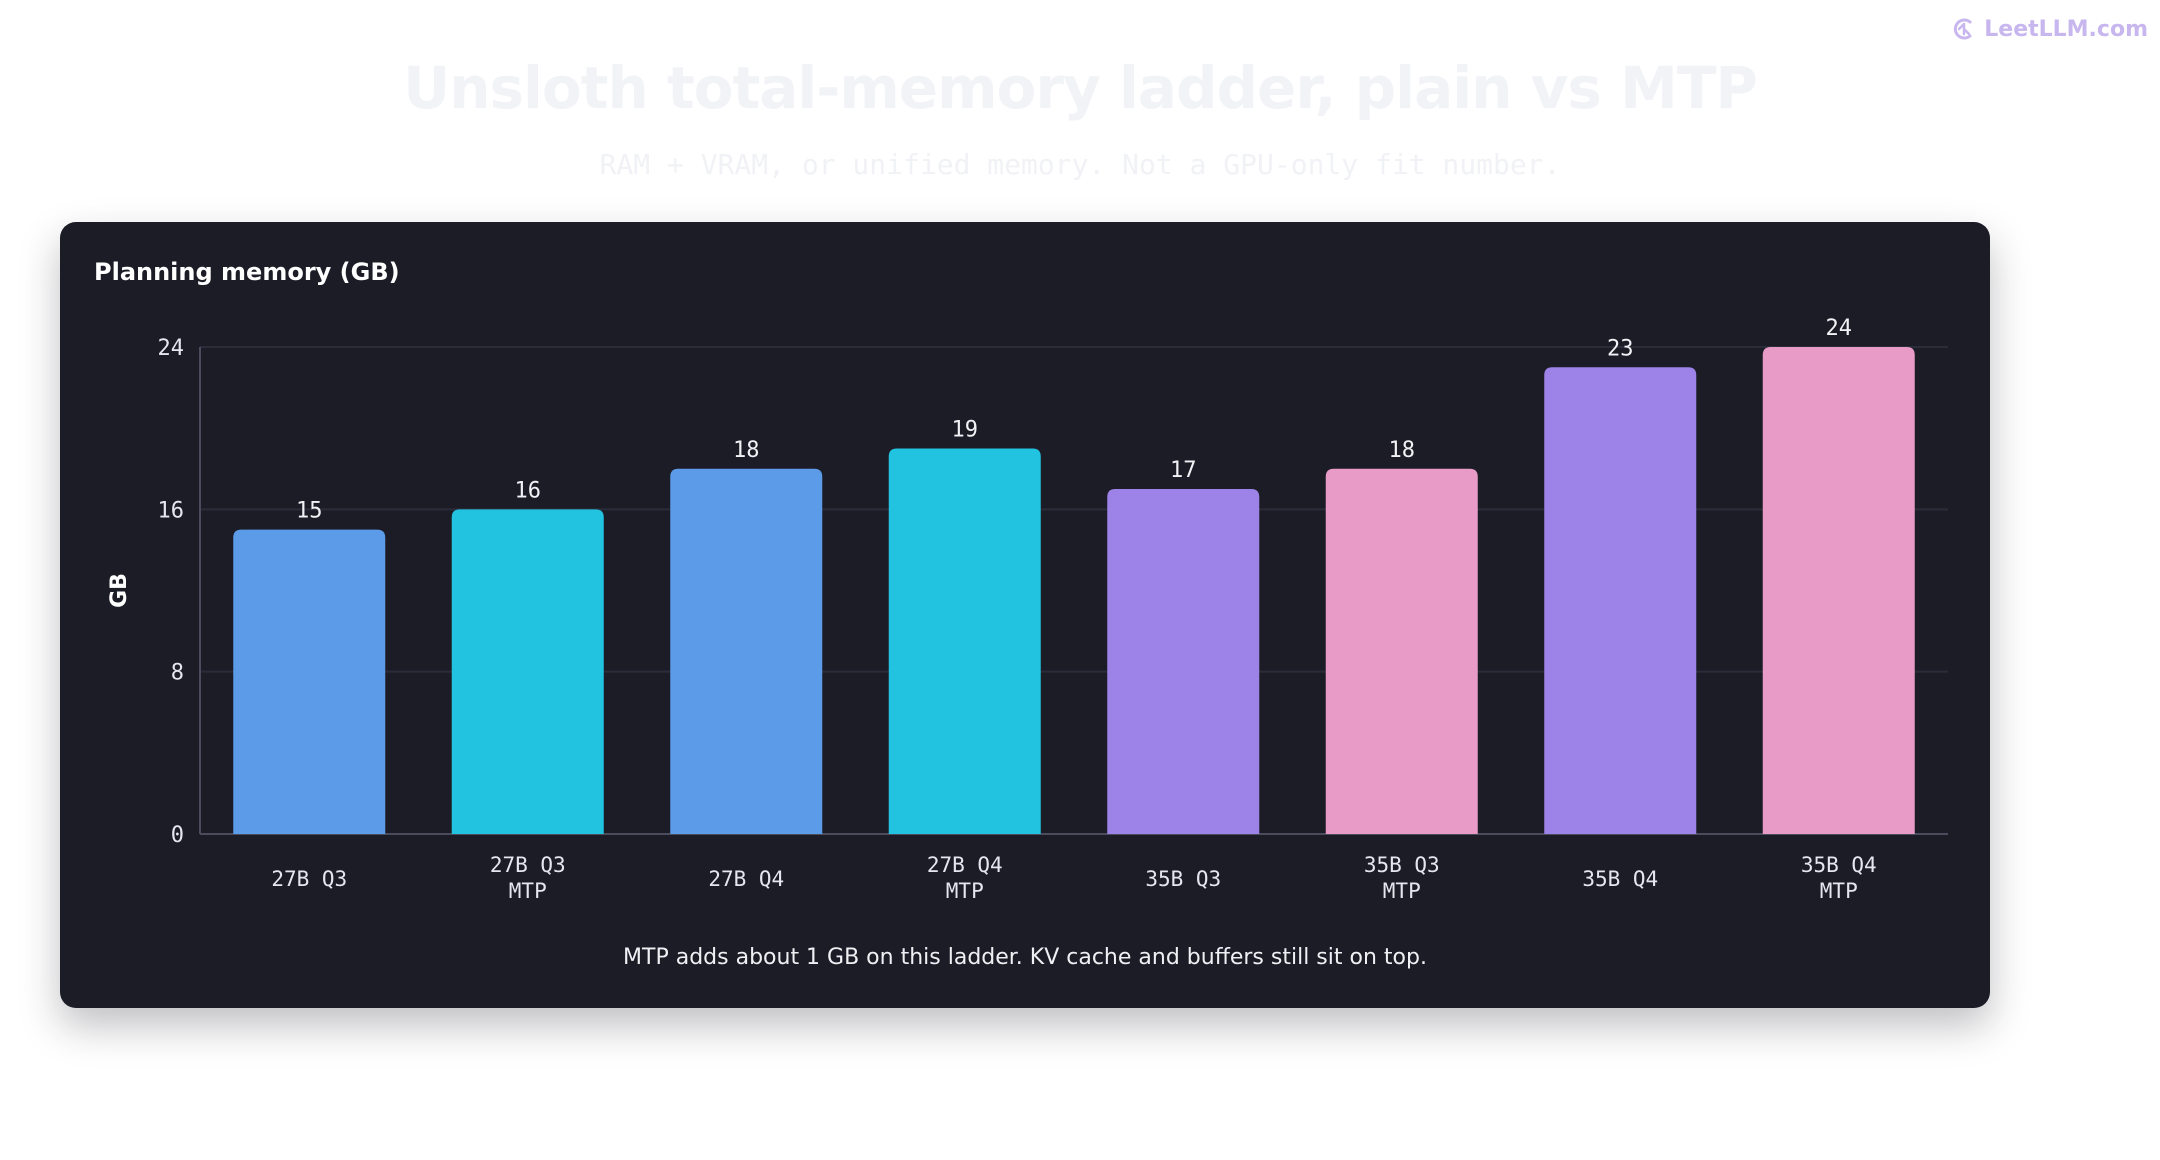  What do you see at coordinates (1620, 348) in the screenshot?
I see `bar-value-label: 23` at bounding box center [1620, 348].